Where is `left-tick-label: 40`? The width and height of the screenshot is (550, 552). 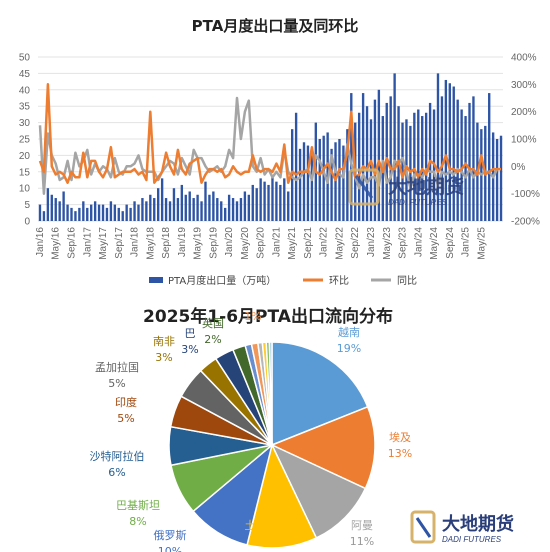
left-tick-label: 40 is located at coordinates (25, 90).